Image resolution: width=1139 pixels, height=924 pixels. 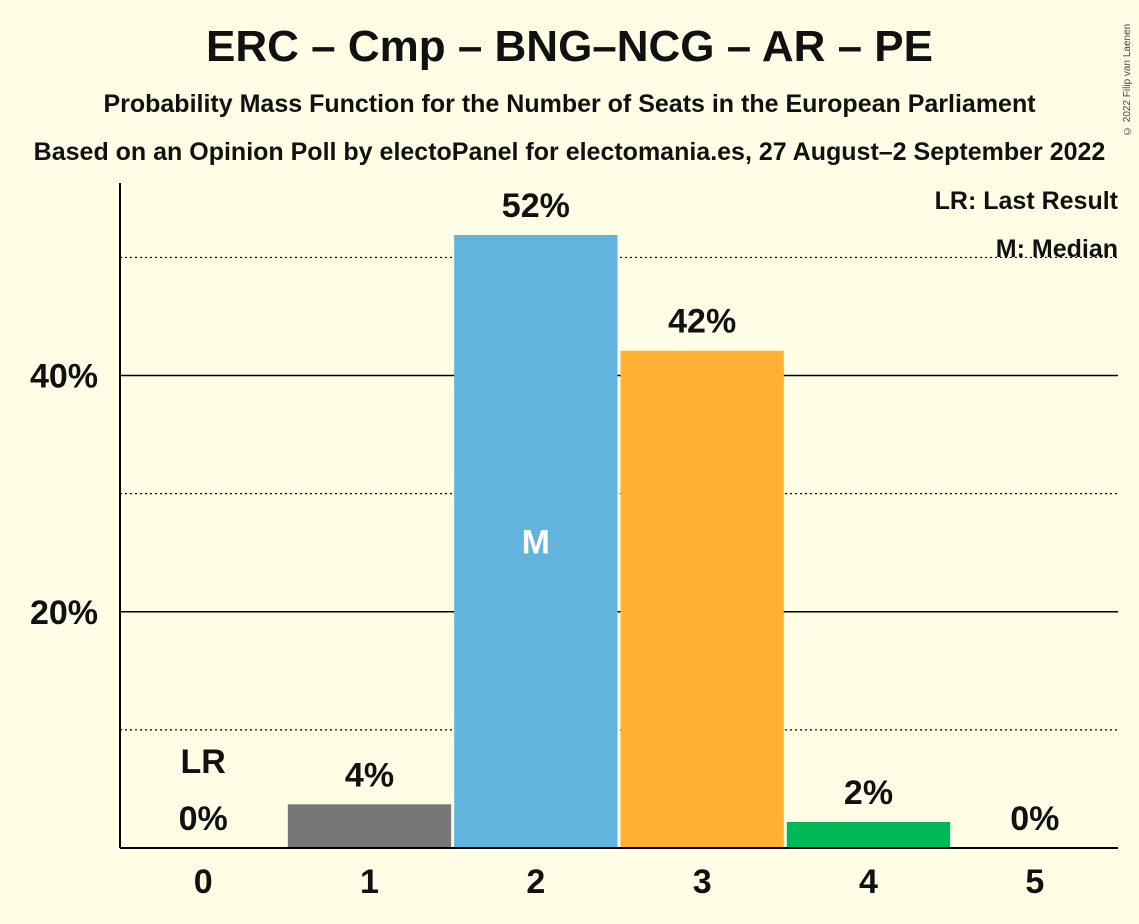 What do you see at coordinates (702, 322) in the screenshot?
I see `bar-value-label: 42%` at bounding box center [702, 322].